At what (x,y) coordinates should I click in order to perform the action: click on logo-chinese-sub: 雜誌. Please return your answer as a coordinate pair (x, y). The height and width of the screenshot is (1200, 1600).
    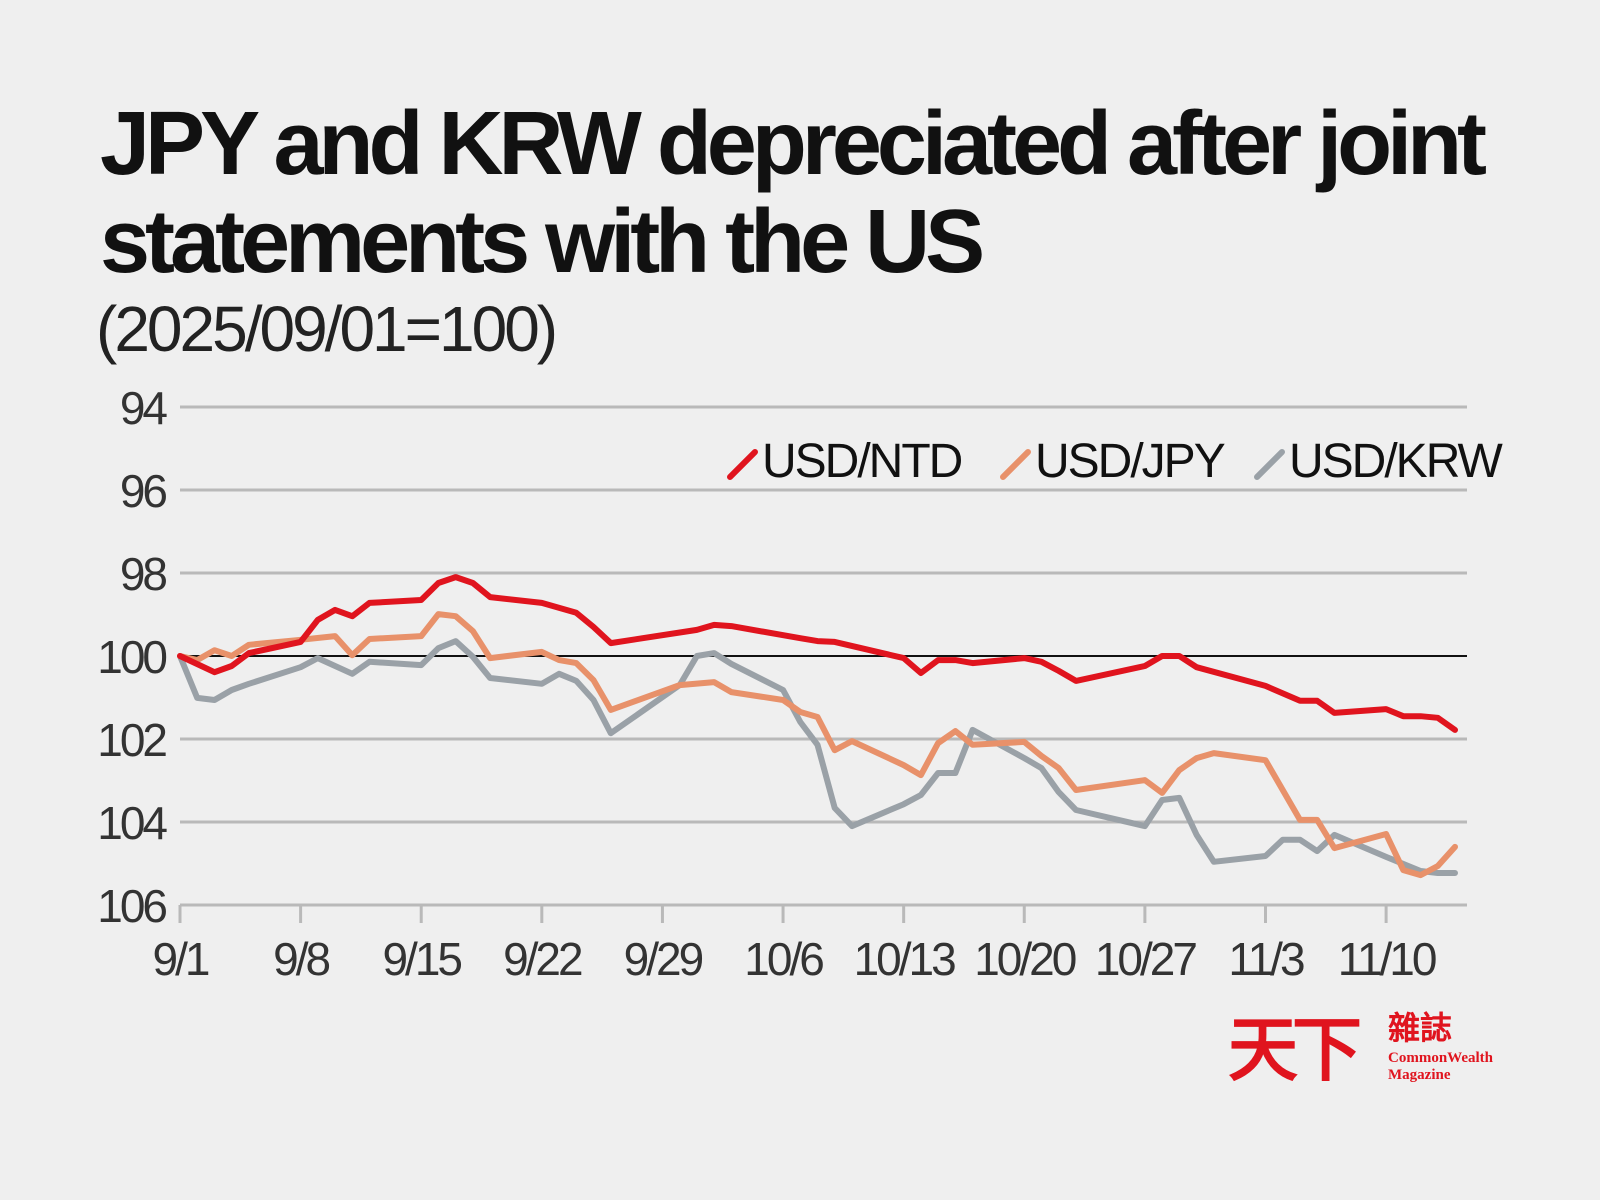
    Looking at the image, I should click on (1420, 1028).